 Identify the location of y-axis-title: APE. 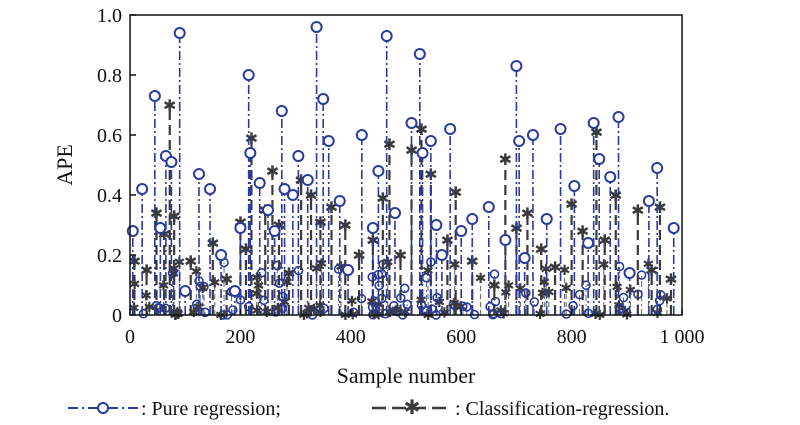
(64, 165).